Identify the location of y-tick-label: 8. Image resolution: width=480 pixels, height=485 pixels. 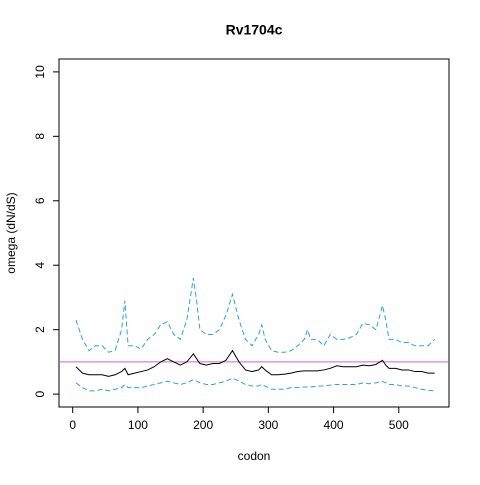
(40, 136).